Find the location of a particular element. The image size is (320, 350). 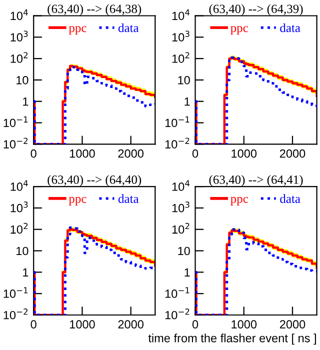

chart-title: (63,40) --> (64,41) is located at coordinates (256, 180).